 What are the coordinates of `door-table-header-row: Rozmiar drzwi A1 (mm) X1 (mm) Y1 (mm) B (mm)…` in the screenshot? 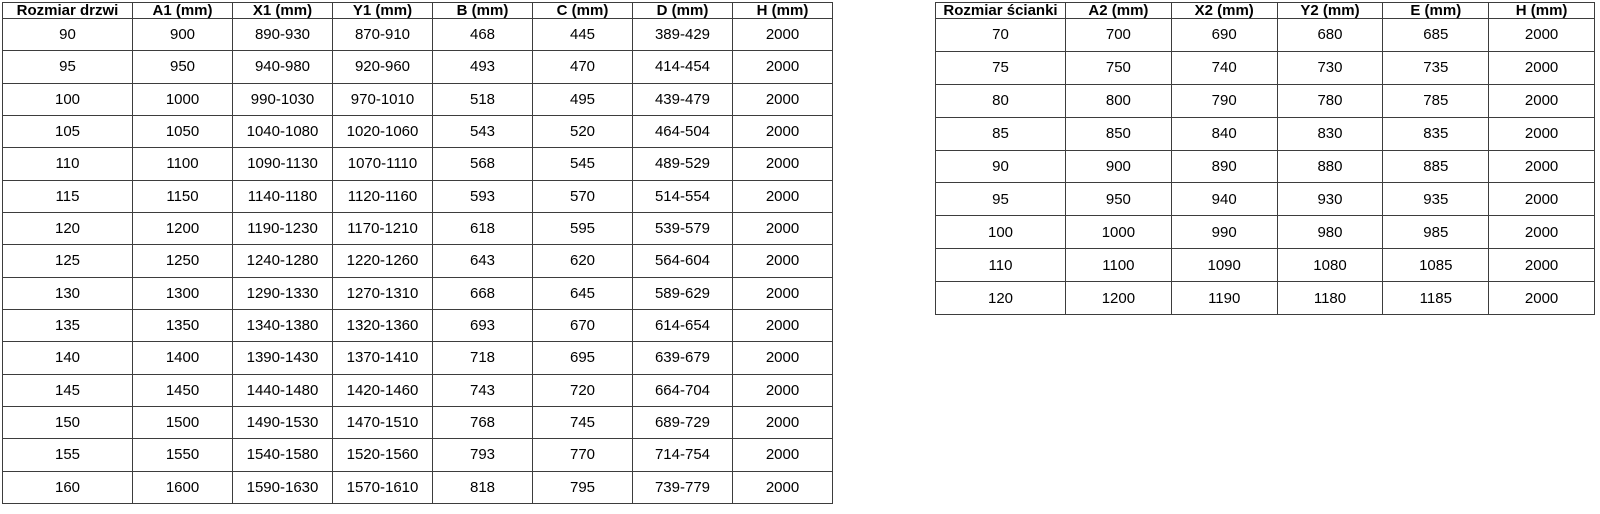 It's located at (417, 10).